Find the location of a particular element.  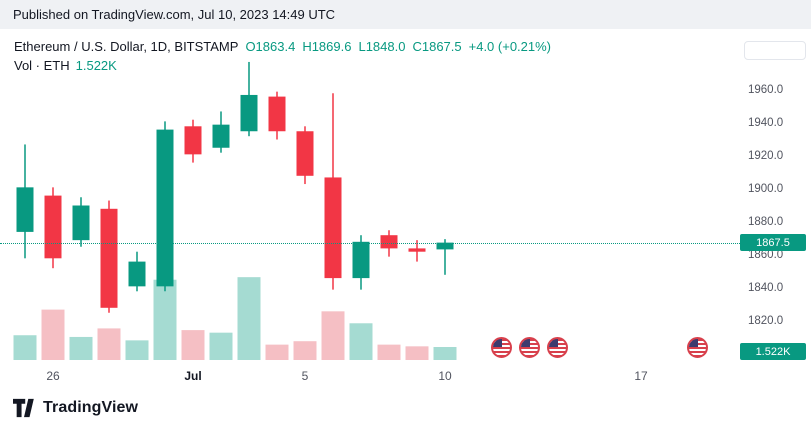

price-tick-label: 1920.0 is located at coordinates (766, 156).